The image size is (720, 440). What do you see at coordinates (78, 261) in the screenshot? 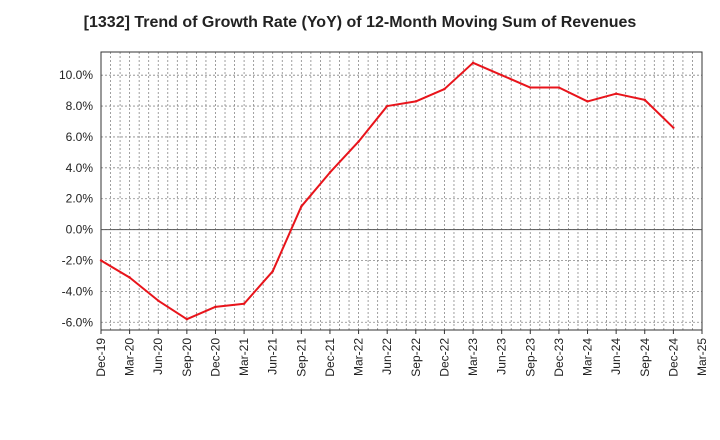
I see `y-tick-label: -2.0%` at bounding box center [78, 261].